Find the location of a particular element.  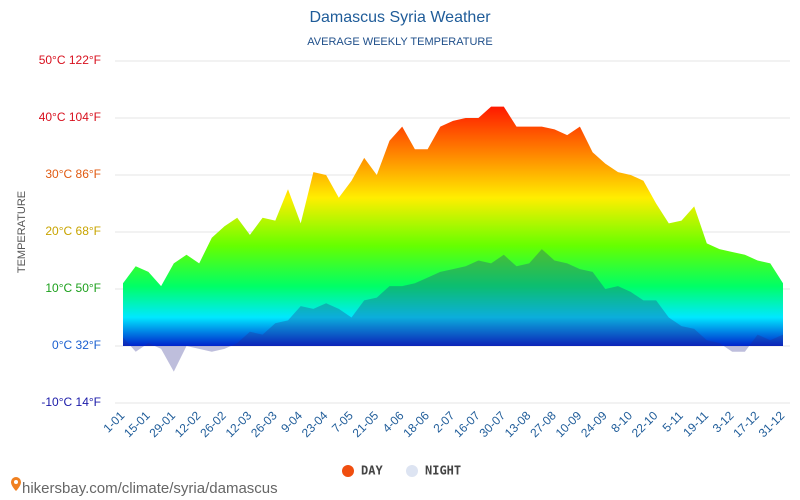

x-tick-label: 13-08 is located at coordinates (518, 424).